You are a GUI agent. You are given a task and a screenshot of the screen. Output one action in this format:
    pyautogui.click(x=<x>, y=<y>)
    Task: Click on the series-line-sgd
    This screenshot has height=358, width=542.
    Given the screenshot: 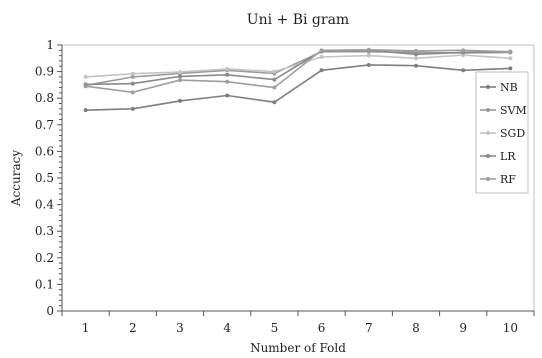 What is the action you would take?
    pyautogui.click(x=298, y=66)
    